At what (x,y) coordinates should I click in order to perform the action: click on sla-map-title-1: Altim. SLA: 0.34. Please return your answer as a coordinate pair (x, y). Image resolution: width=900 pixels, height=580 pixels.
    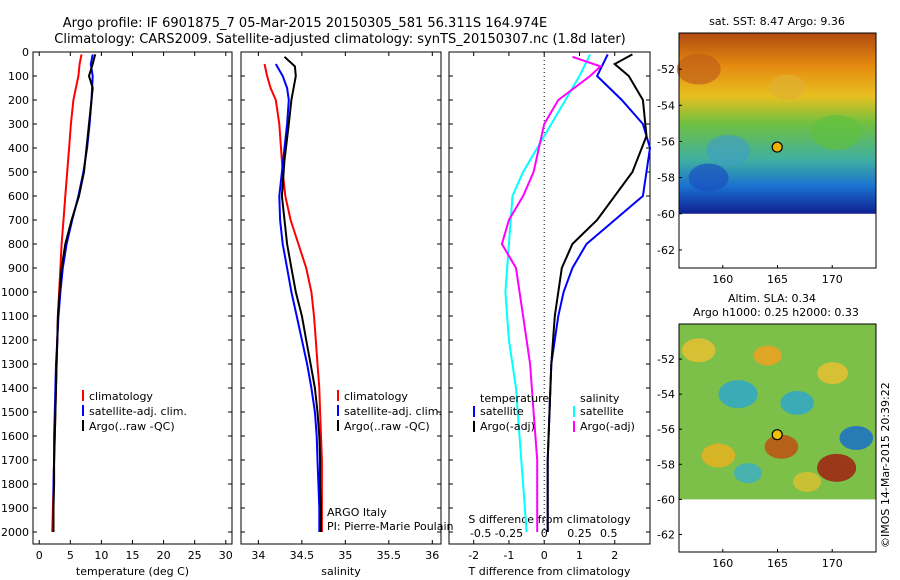
    Looking at the image, I should click on (772, 298).